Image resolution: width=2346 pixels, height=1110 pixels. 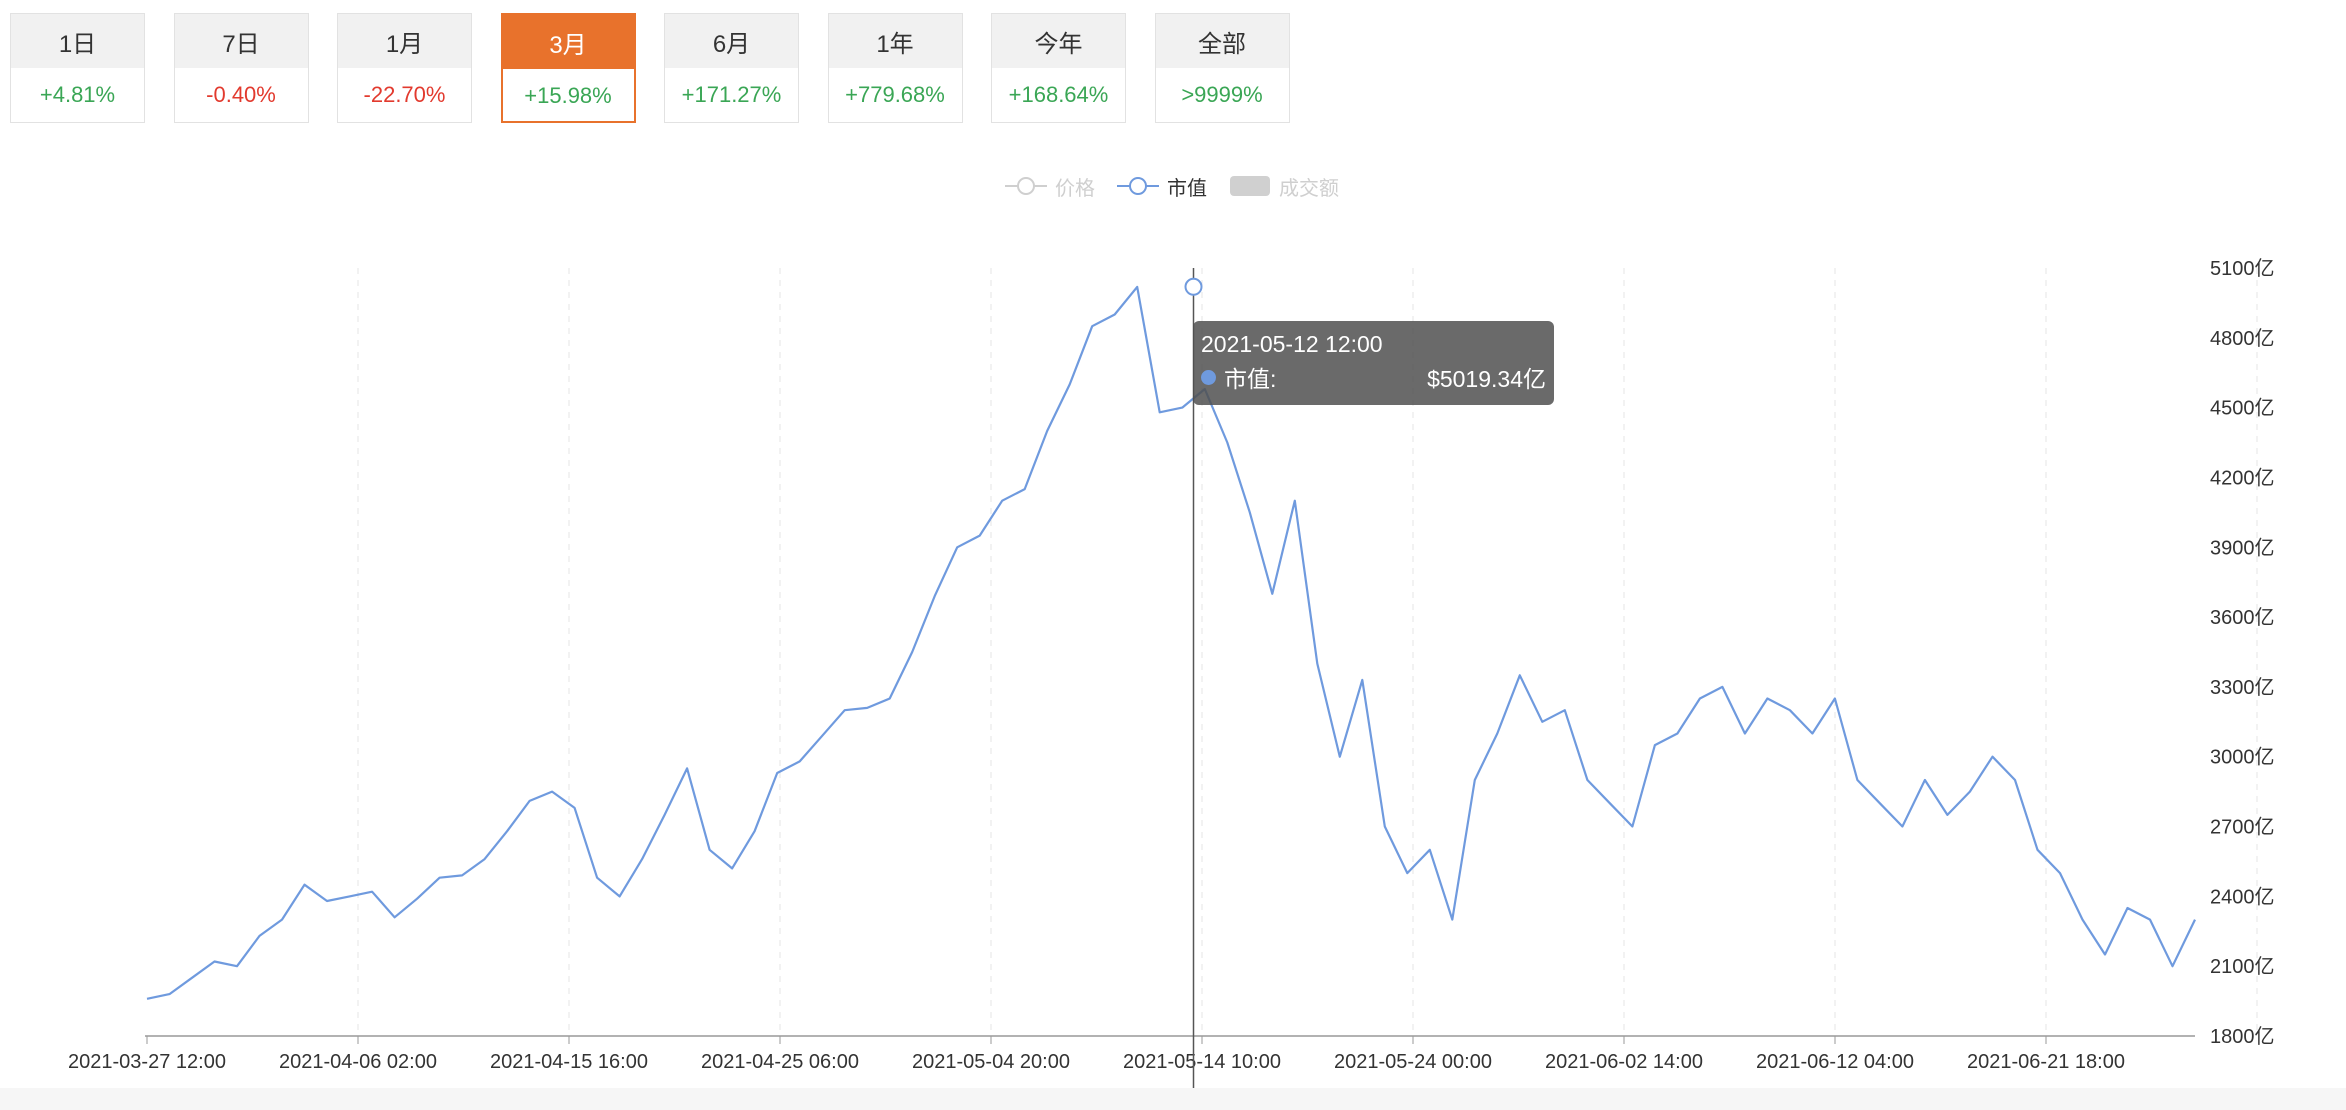 I want to click on tooltip-row: 市值: $5019.34亿, so click(x=1373, y=377).